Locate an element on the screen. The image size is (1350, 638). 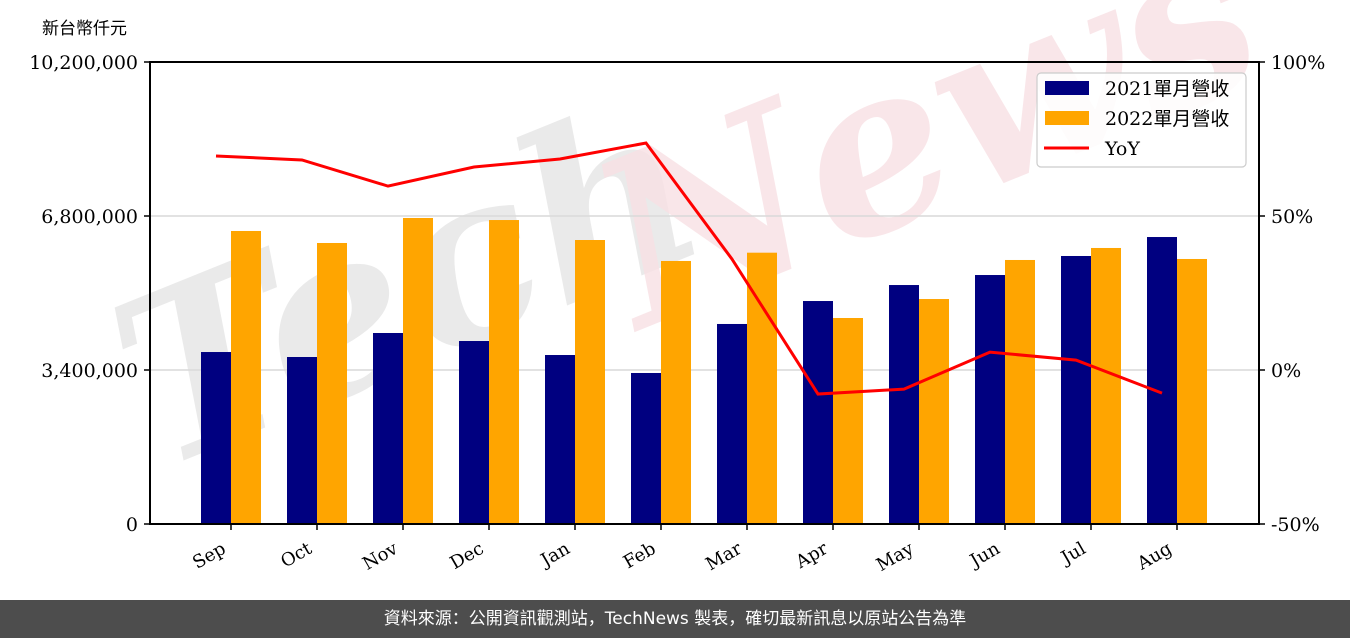
y-tick-label: 10,200,000 is located at coordinates (83, 63).